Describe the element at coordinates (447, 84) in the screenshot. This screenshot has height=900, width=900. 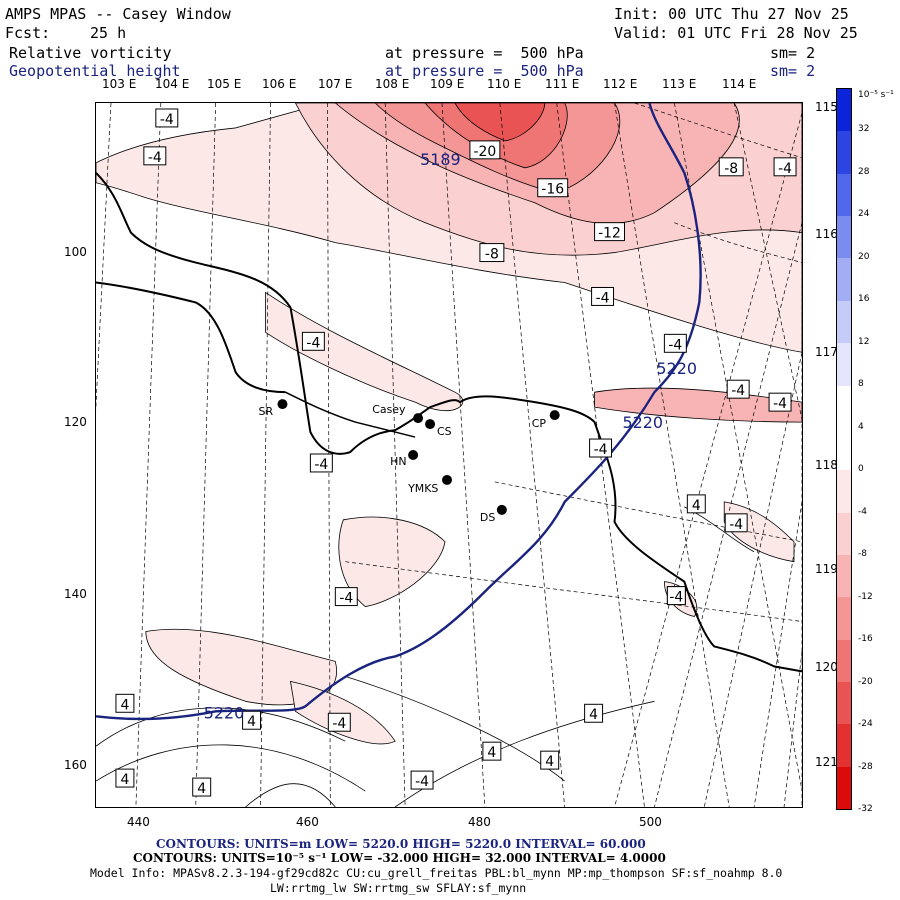
I see `lon-label: 109 E` at that location.